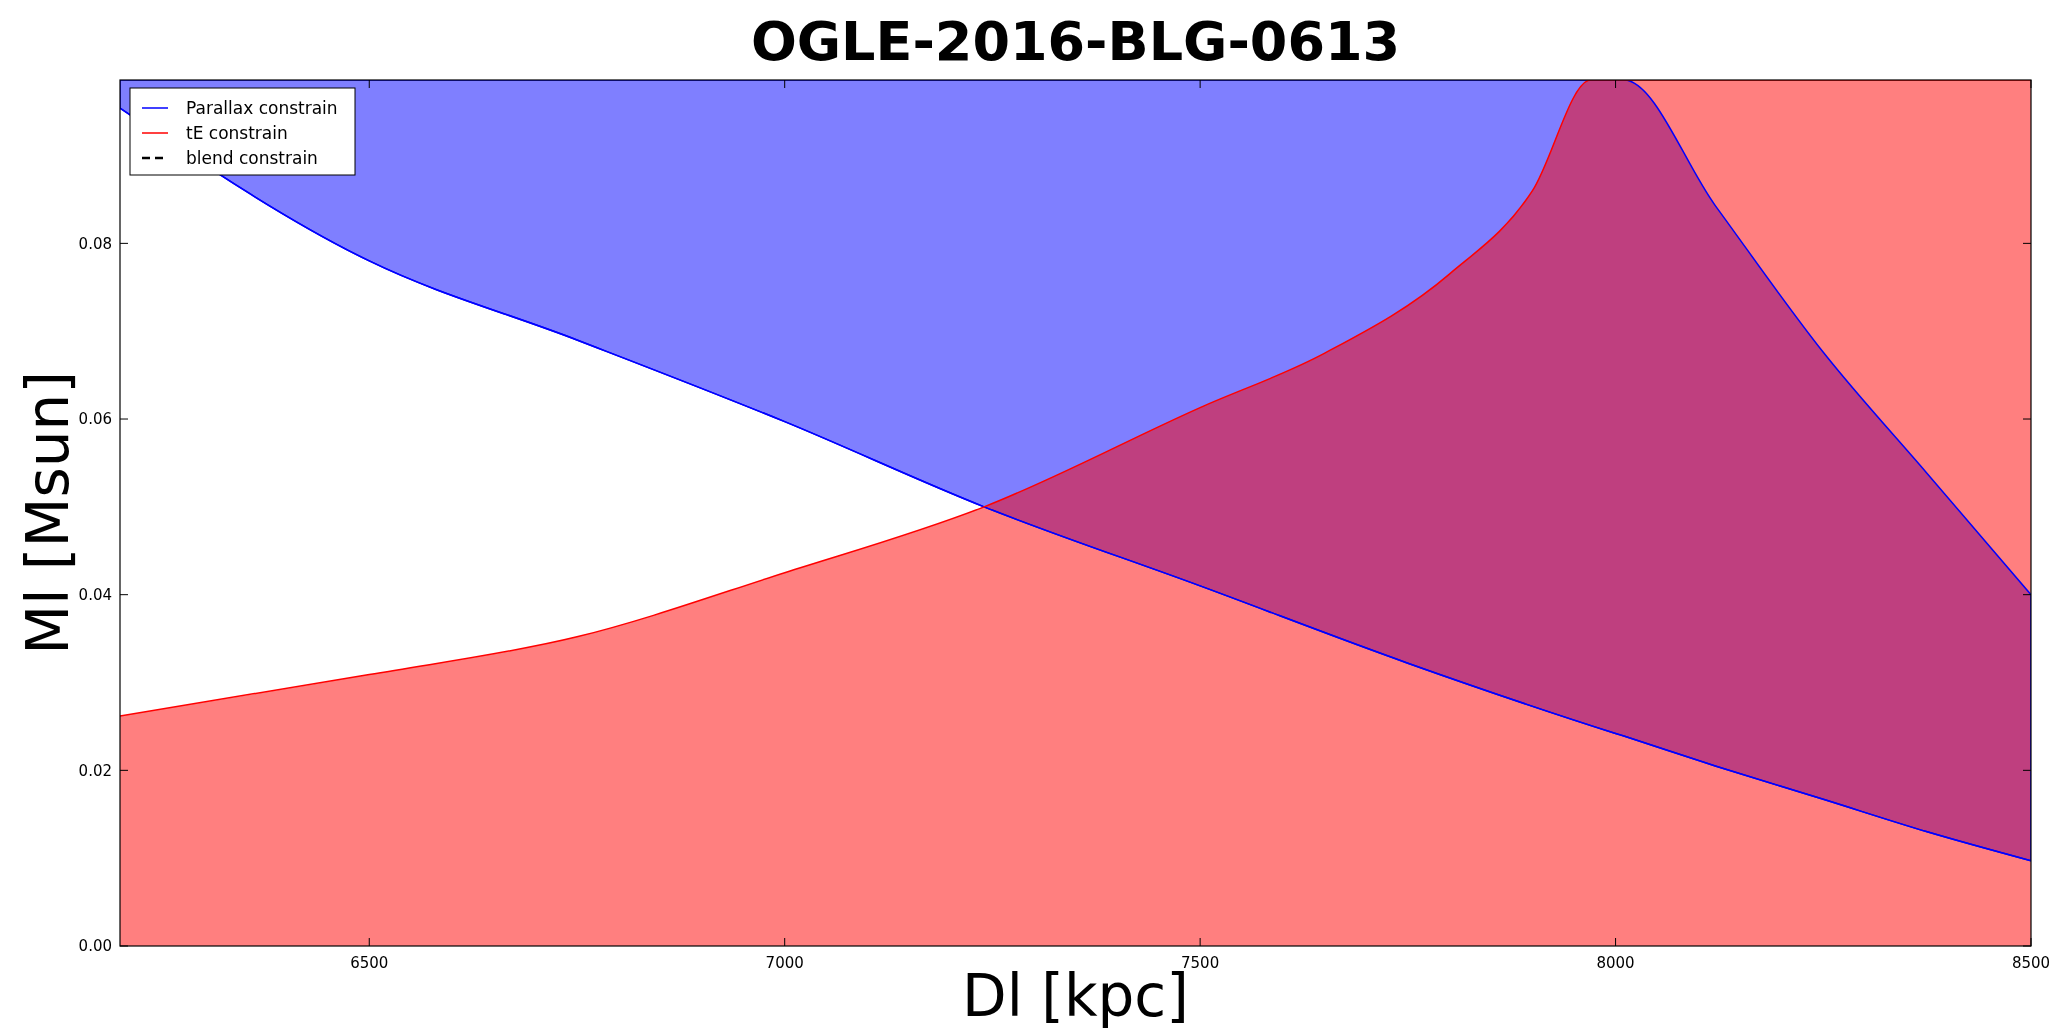 The width and height of the screenshot is (2069, 1034). What do you see at coordinates (262, 107) in the screenshot?
I see `legend-label: Parallax constrain` at bounding box center [262, 107].